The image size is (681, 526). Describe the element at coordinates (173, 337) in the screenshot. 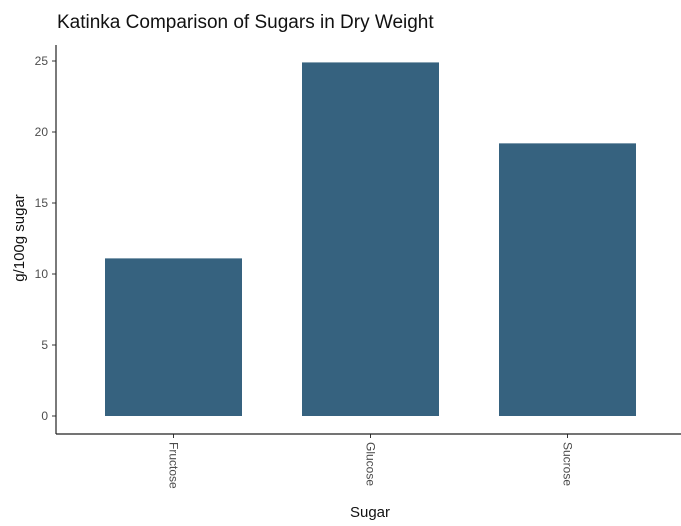

I see `bar-fructose` at that location.